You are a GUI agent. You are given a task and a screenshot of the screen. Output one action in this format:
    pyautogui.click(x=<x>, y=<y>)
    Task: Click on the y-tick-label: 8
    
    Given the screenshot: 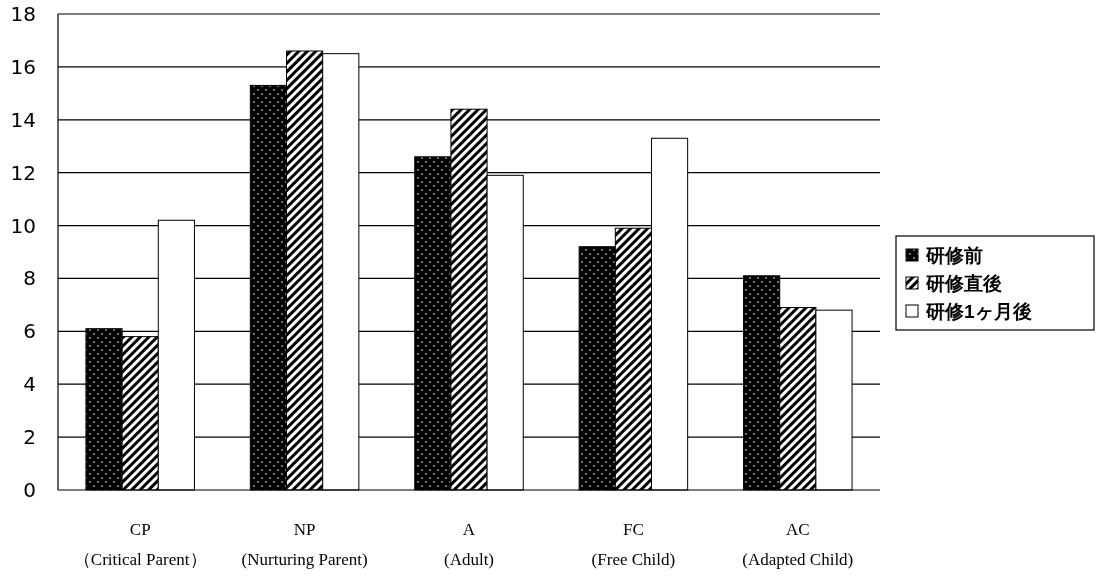 What is the action you would take?
    pyautogui.click(x=29, y=278)
    